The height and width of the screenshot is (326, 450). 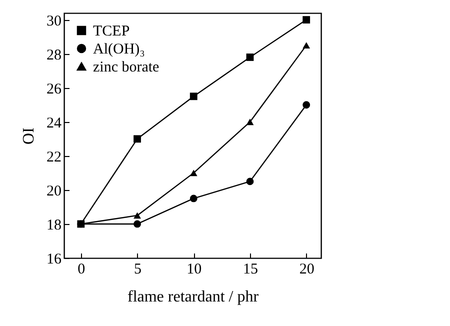 What do you see at coordinates (138, 270) in the screenshot?
I see `x-tick-label: 5` at bounding box center [138, 270].